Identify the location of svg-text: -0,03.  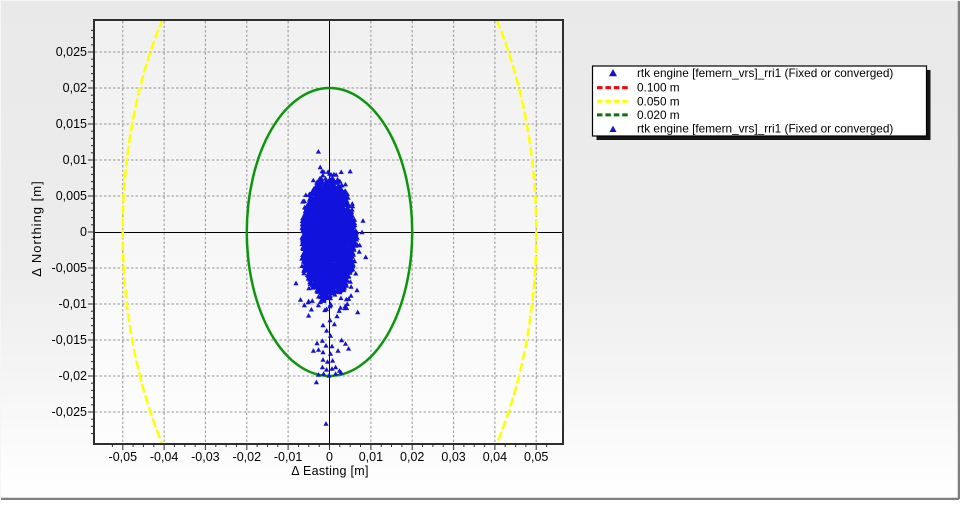
(205, 457).